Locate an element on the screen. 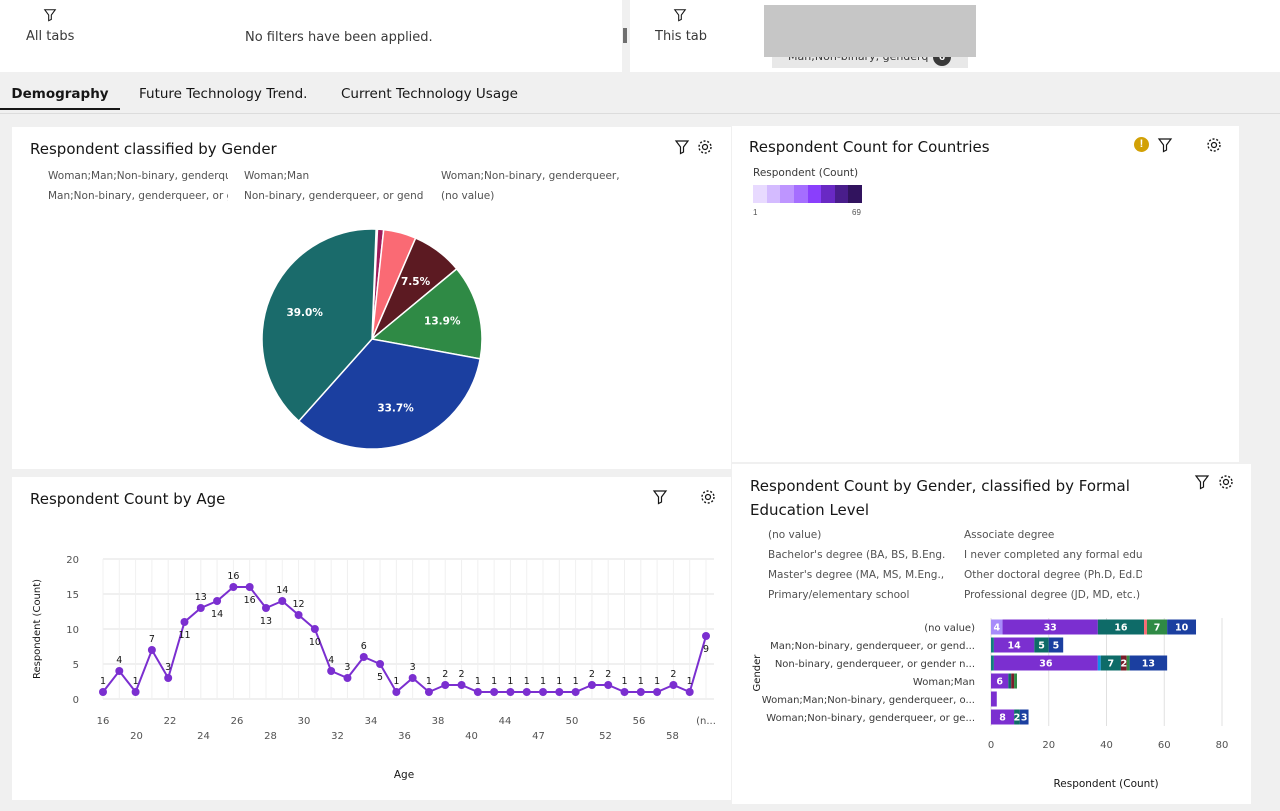 Image resolution: width=1280 pixels, height=811 pixels. tab-future-technology-trend-label: Future Technology Trend. is located at coordinates (223, 94).